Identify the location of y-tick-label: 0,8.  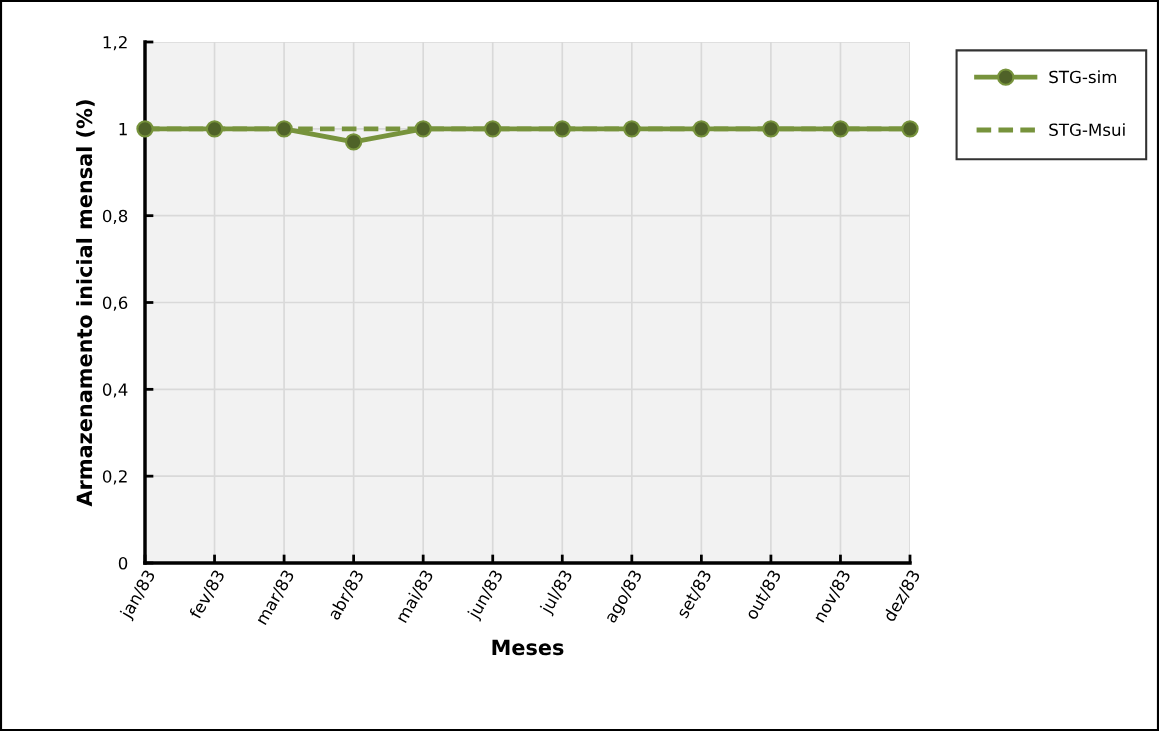
(115, 216).